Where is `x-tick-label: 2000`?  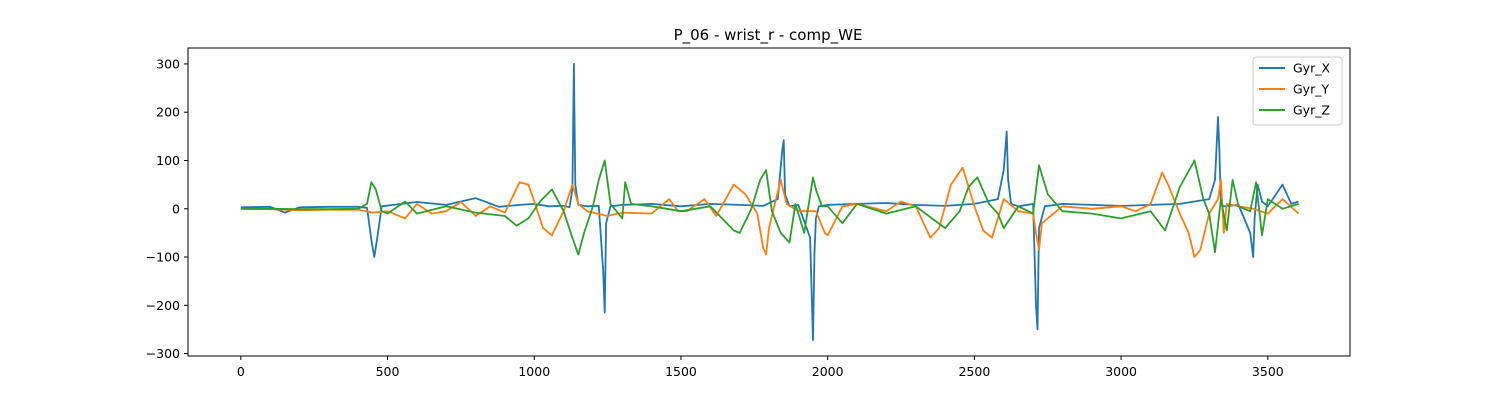 x-tick-label: 2000 is located at coordinates (828, 371).